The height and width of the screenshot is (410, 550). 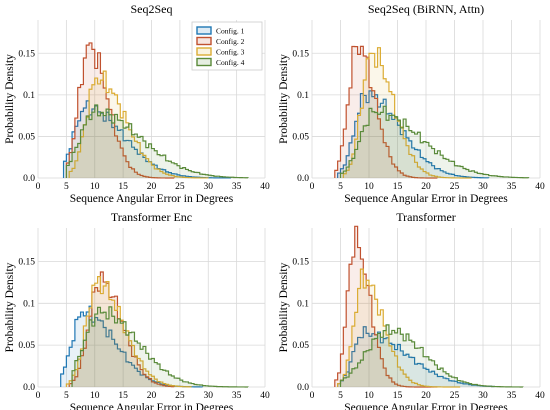 I want to click on panel-title: Transformer, so click(x=426, y=217).